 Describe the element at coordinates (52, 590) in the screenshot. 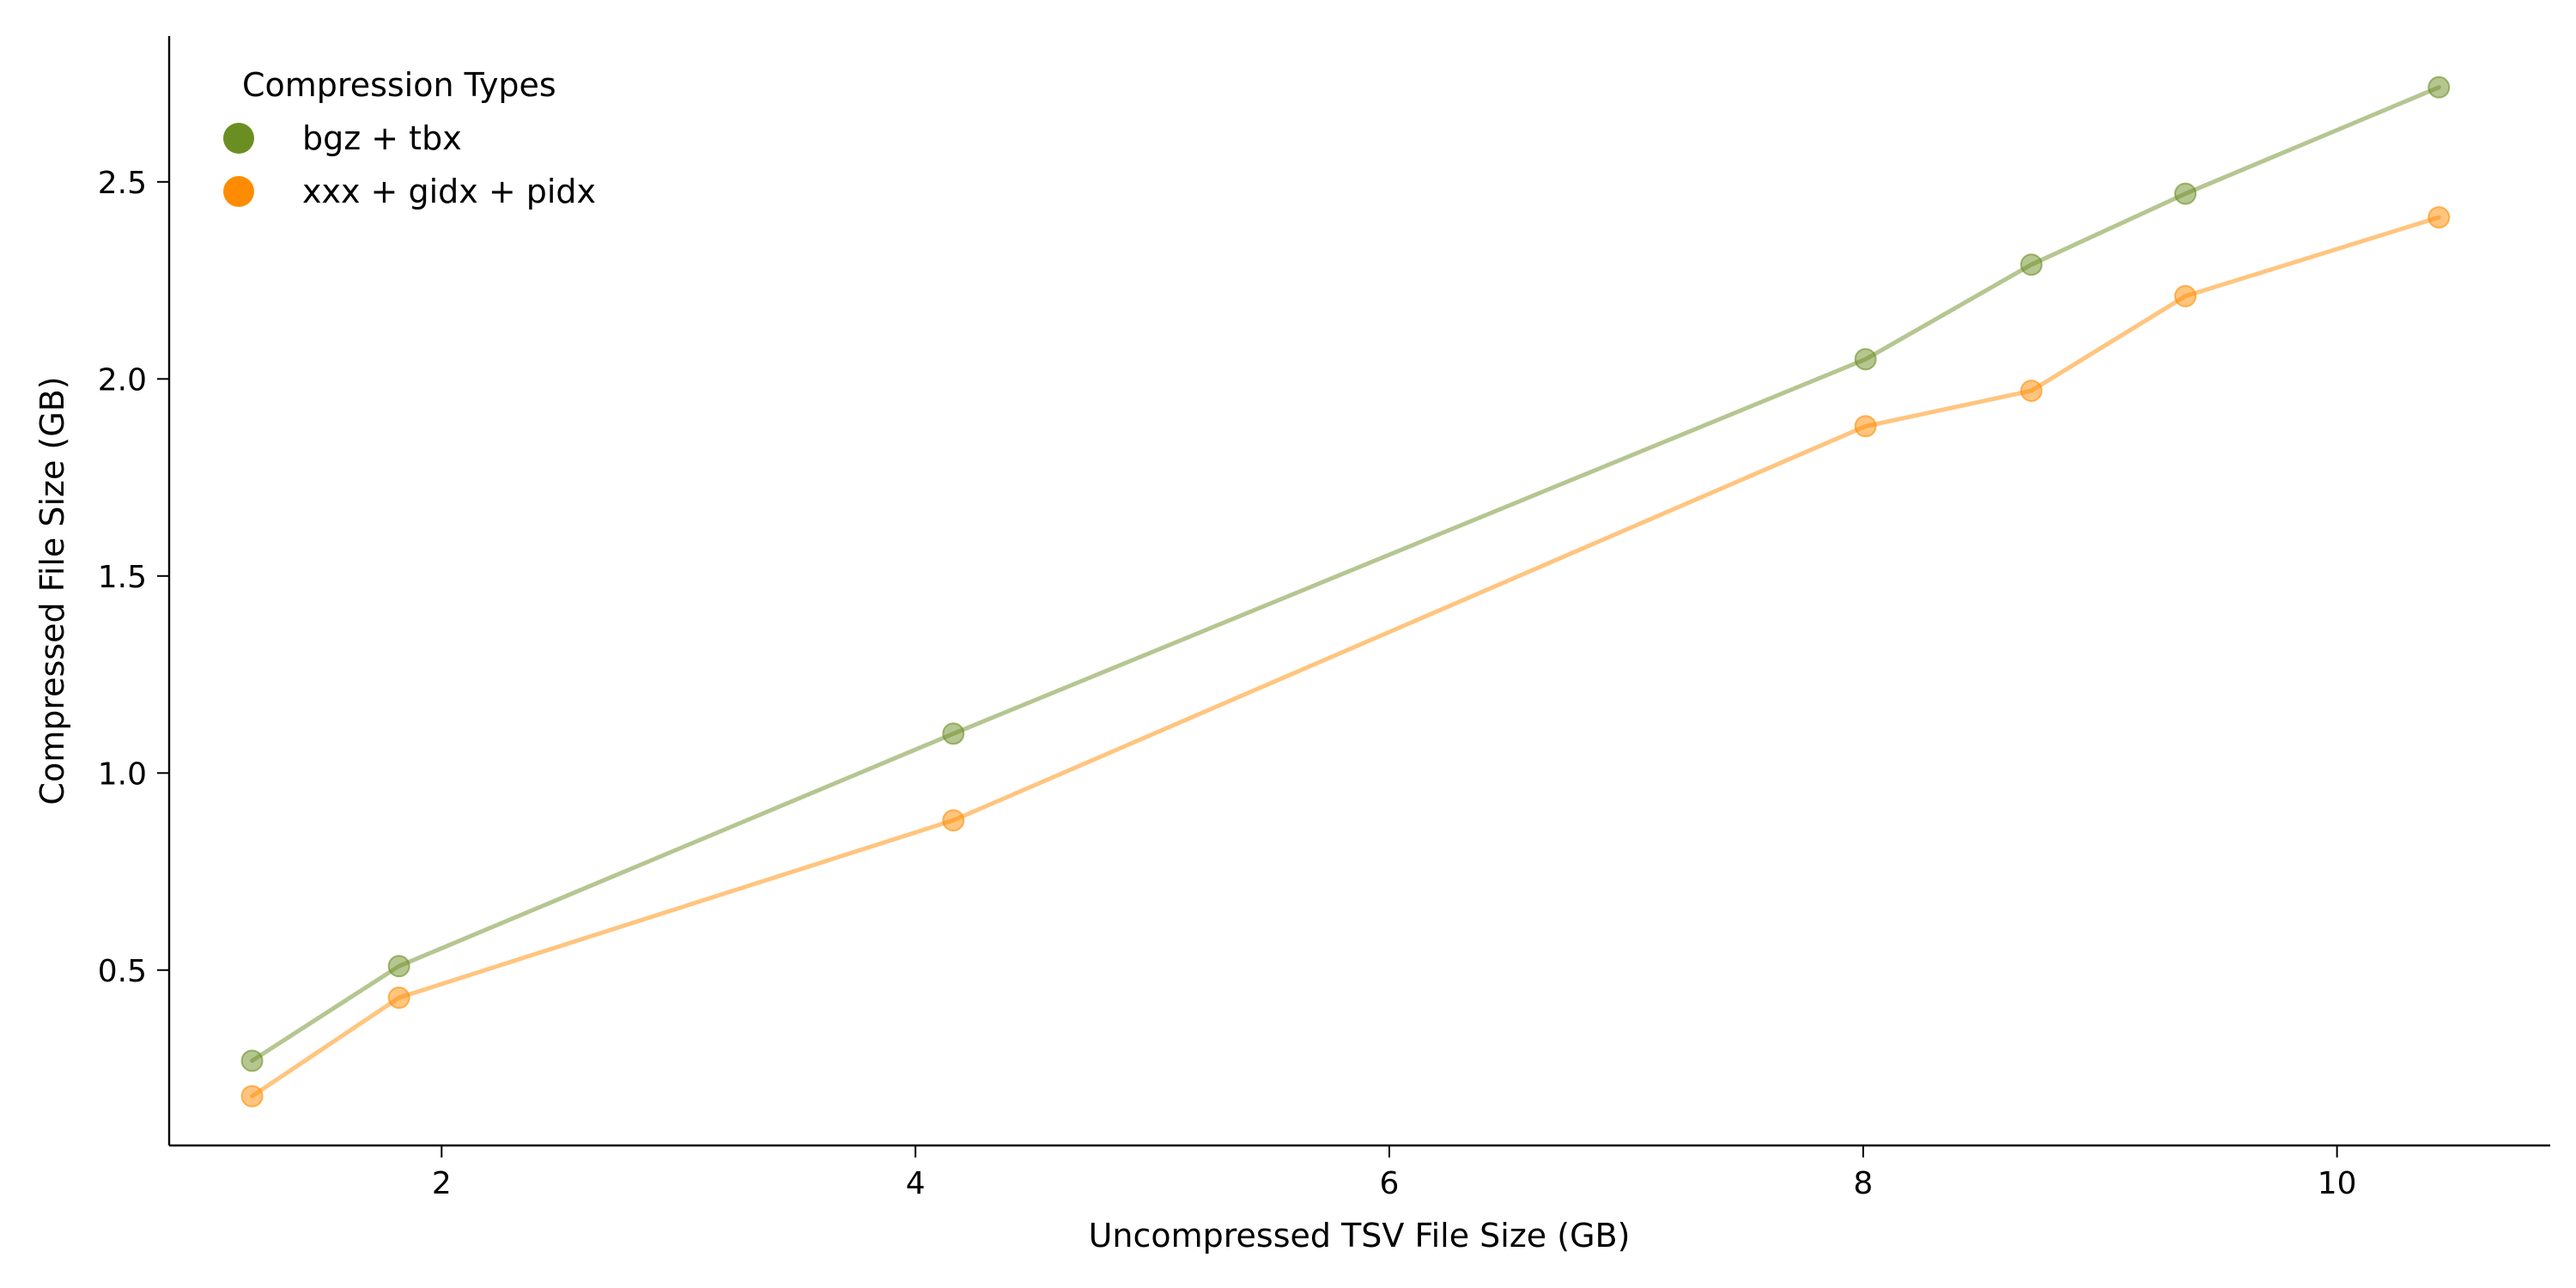

I see `y-axis-label: Compressed File Size (GB)` at that location.